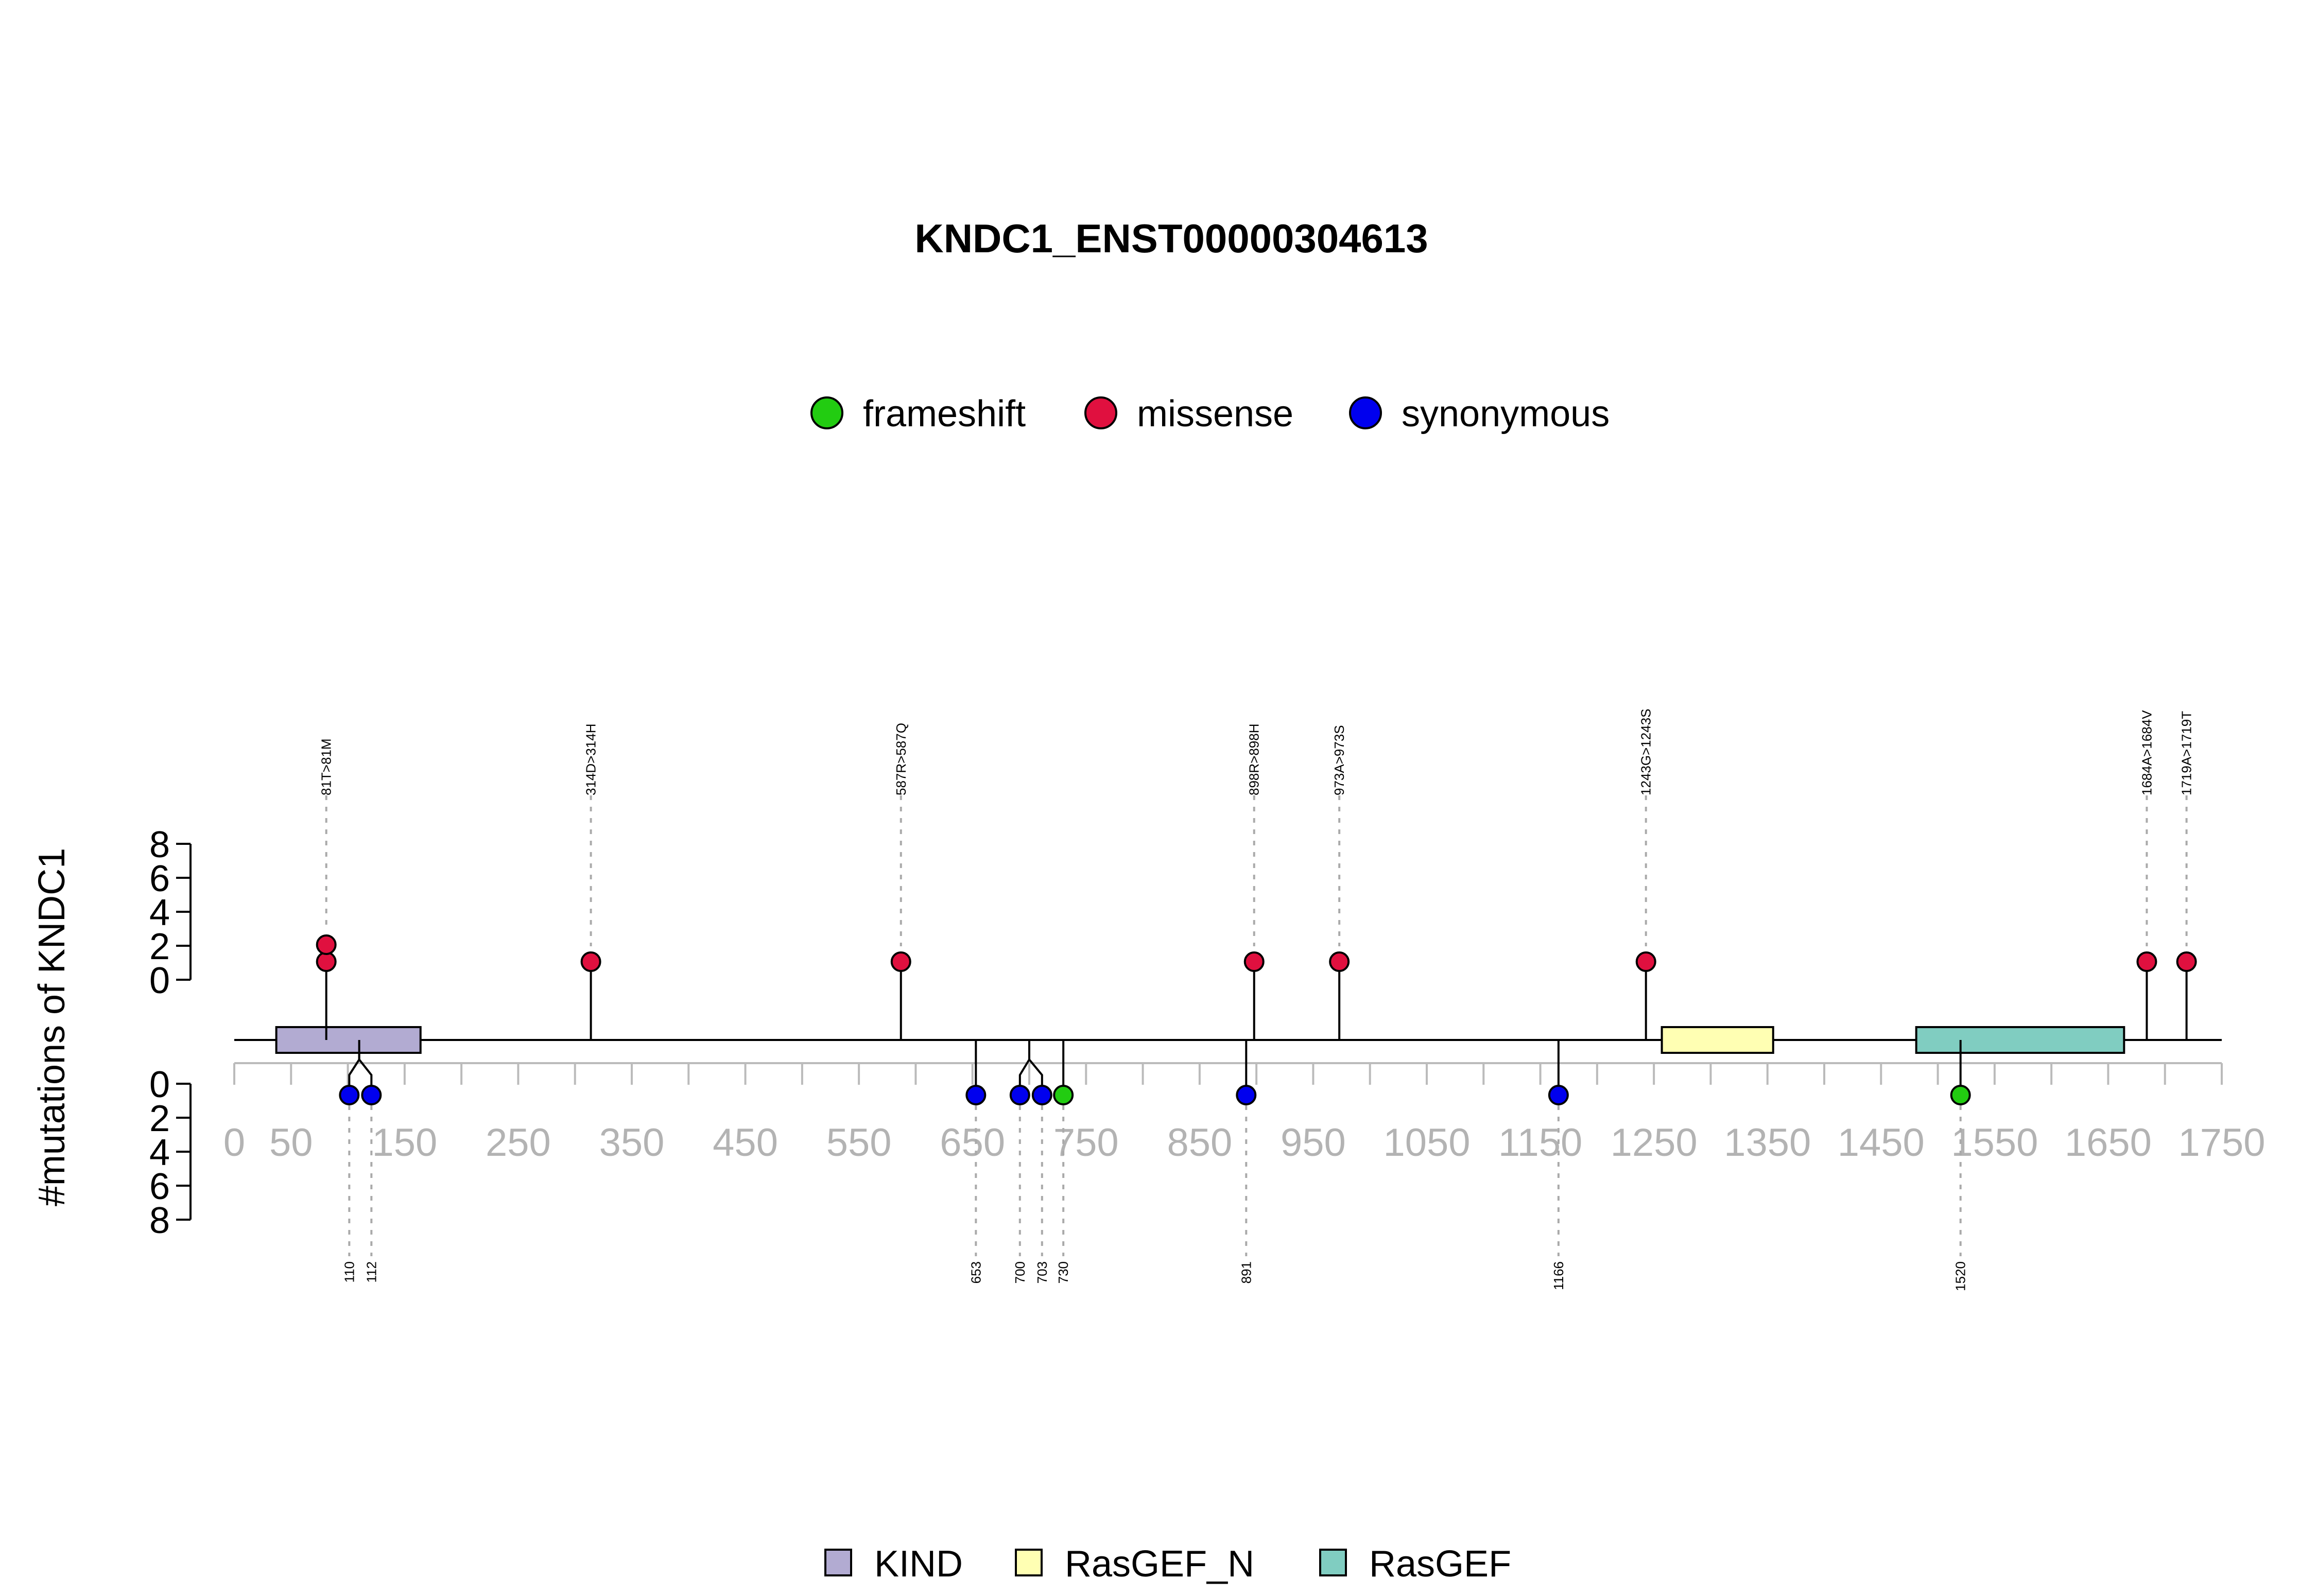  I want to click on x-tick-label: 550, so click(859, 1143).